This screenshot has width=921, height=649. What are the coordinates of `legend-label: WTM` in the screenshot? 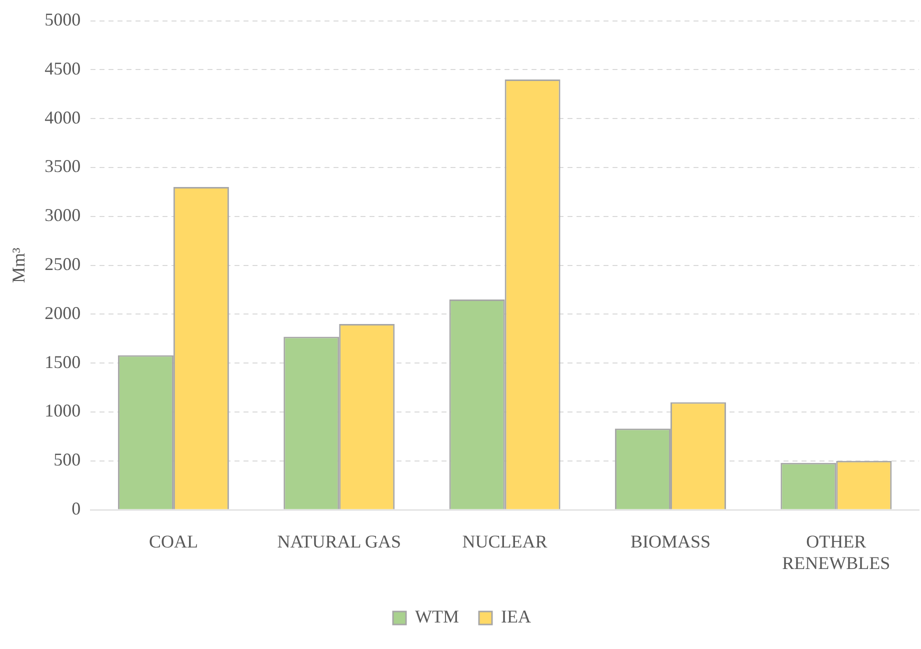 It's located at (437, 616).